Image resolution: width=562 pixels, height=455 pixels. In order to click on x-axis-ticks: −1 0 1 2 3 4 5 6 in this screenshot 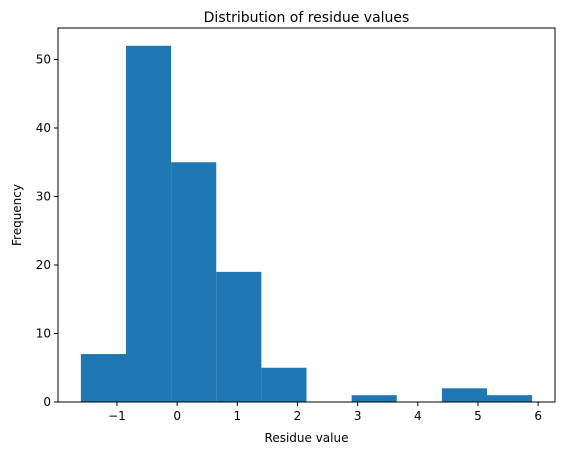, I will do `click(325, 412)`.